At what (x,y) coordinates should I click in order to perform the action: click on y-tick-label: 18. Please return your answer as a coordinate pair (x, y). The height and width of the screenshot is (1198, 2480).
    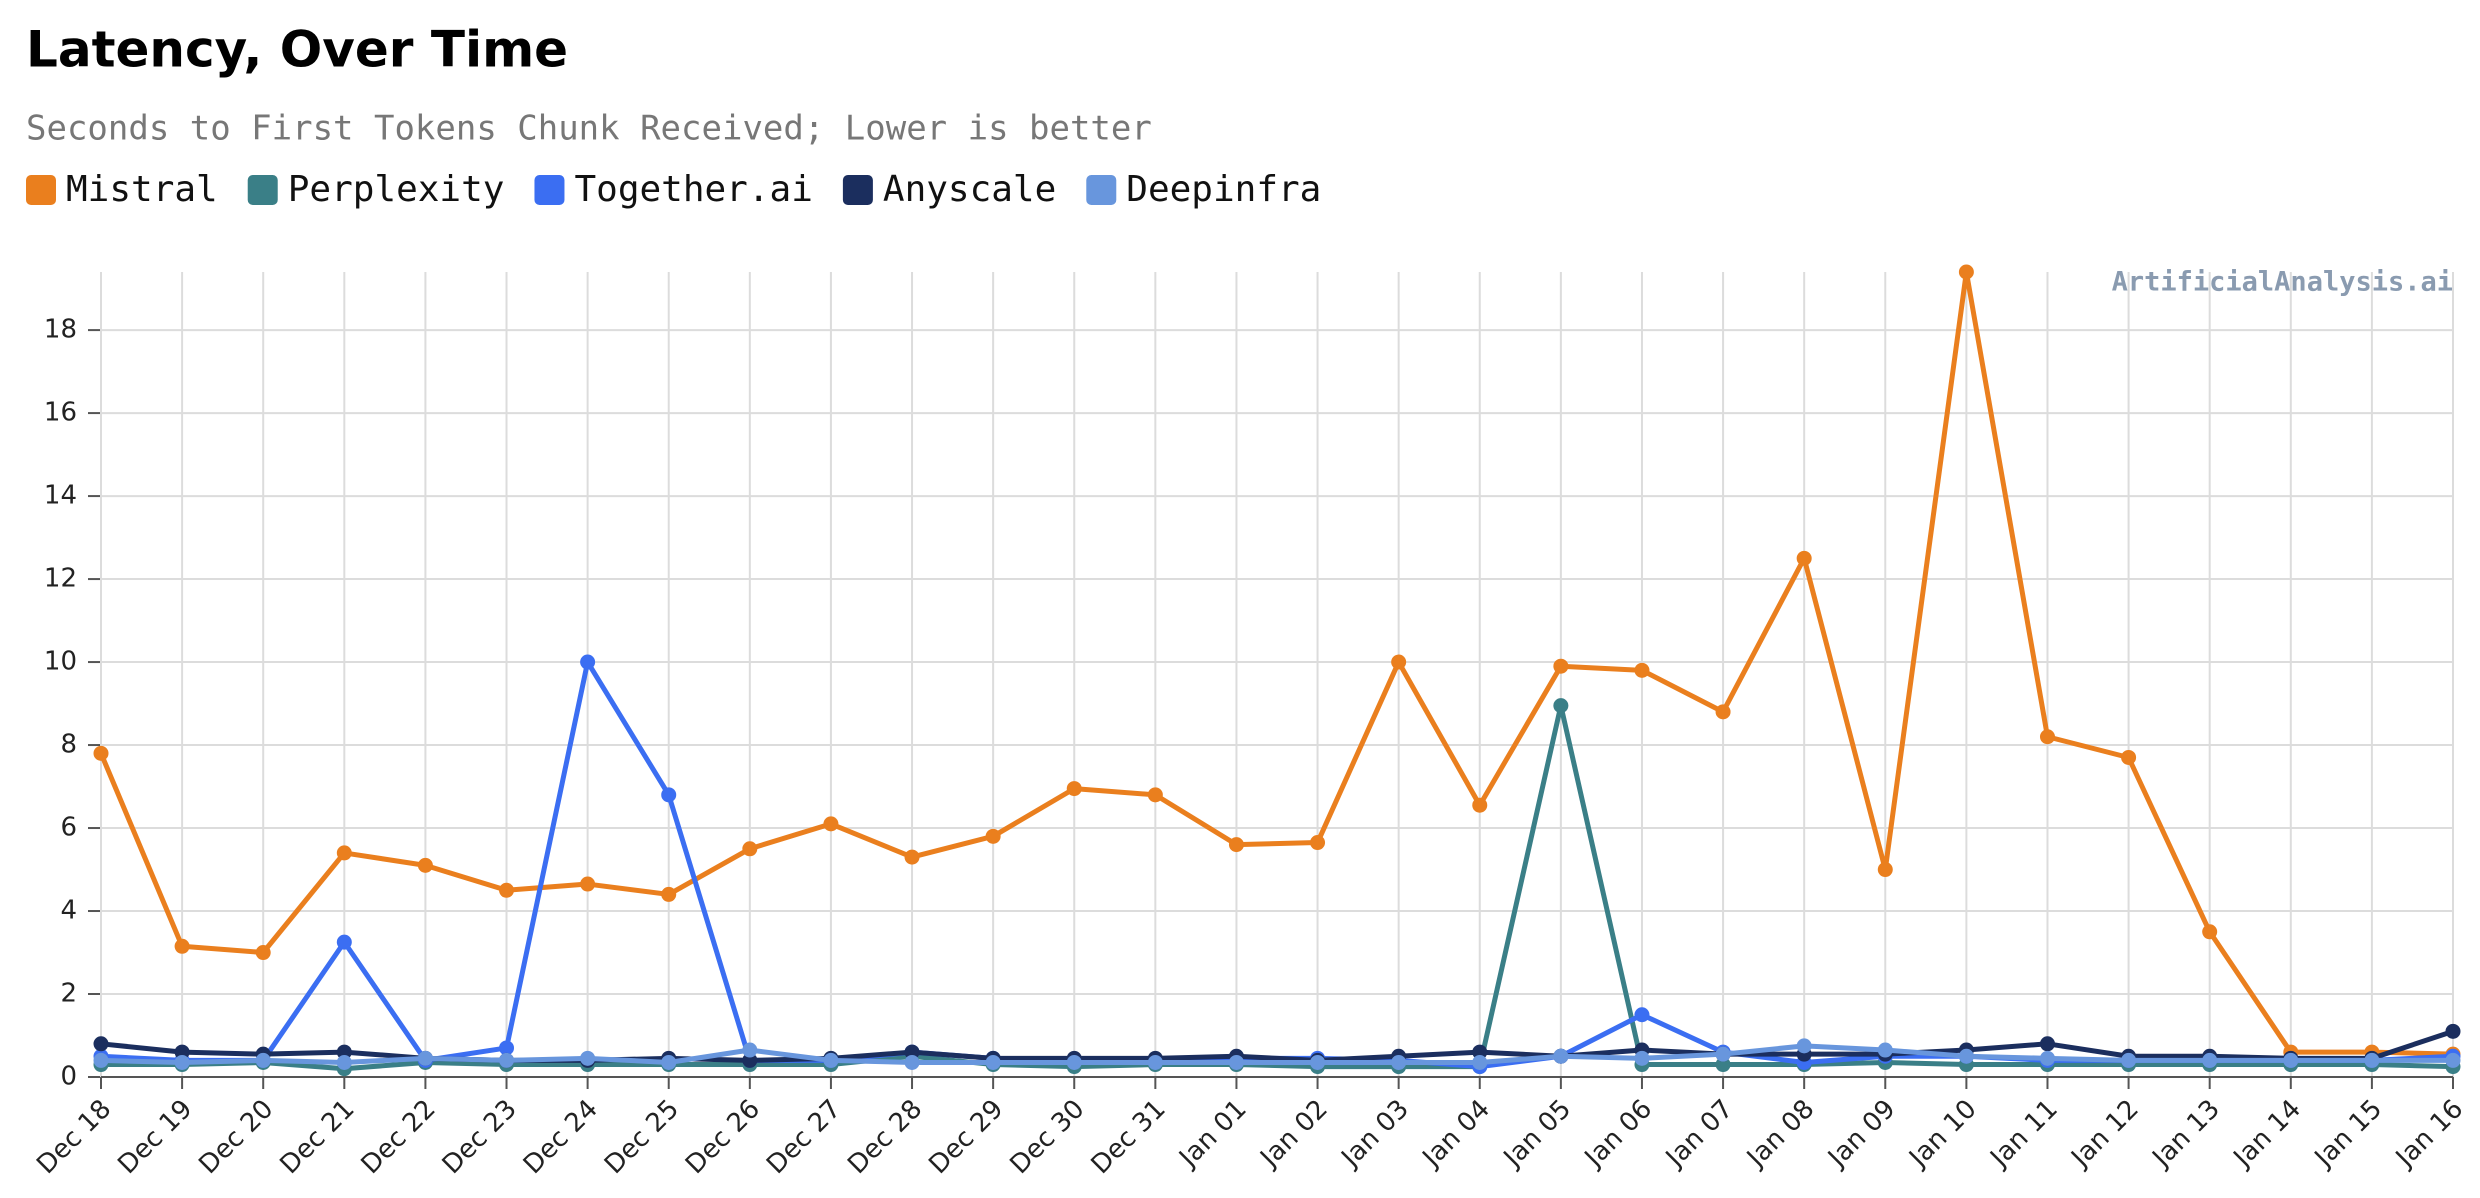
    Looking at the image, I should click on (60, 330).